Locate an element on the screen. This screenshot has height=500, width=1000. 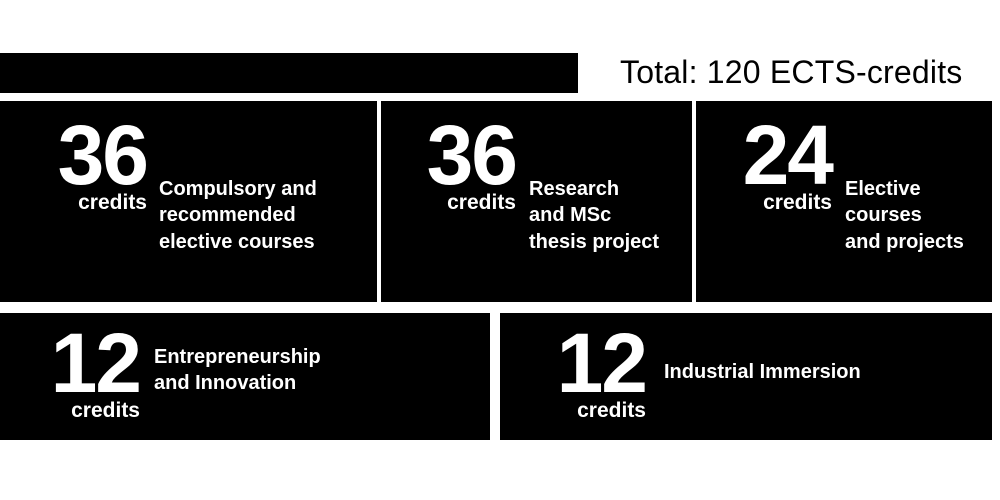
credit-card-title: Elective courses and projects is located at coordinates (904, 215).